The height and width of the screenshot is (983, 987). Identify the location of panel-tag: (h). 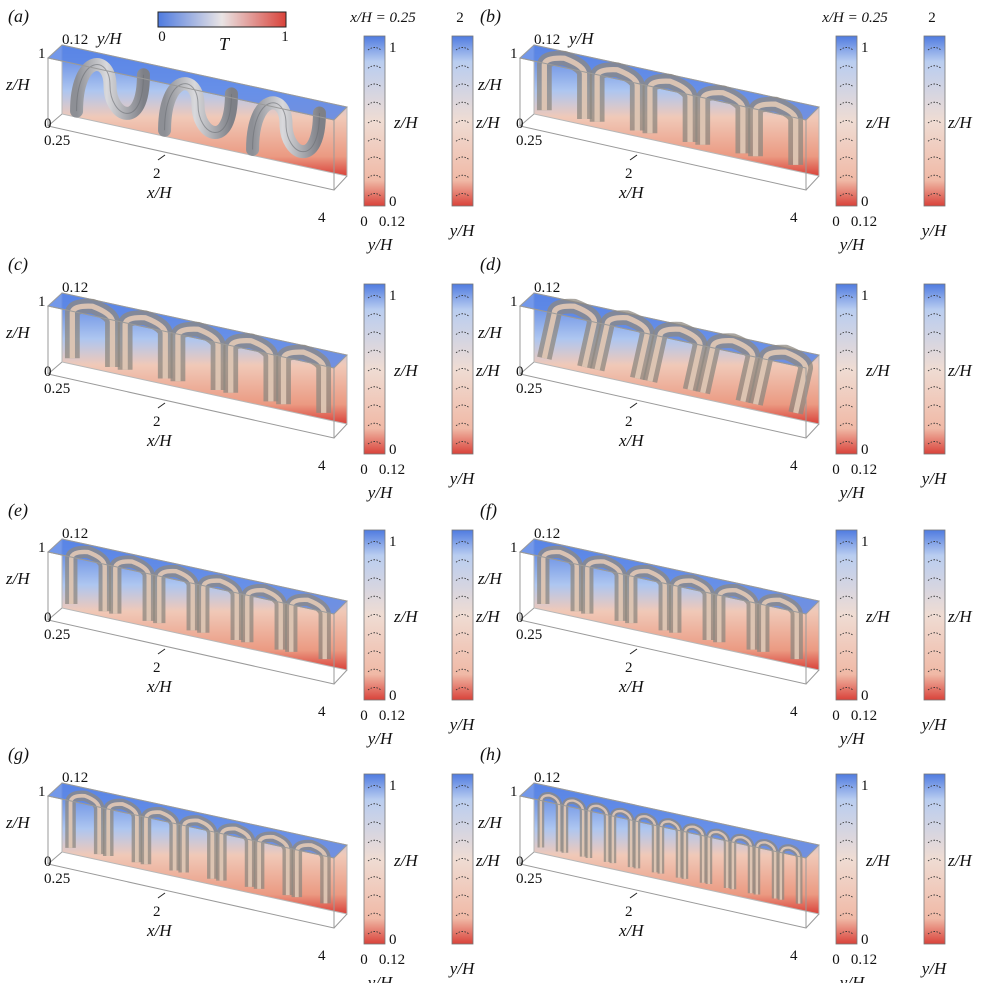
(490, 754).